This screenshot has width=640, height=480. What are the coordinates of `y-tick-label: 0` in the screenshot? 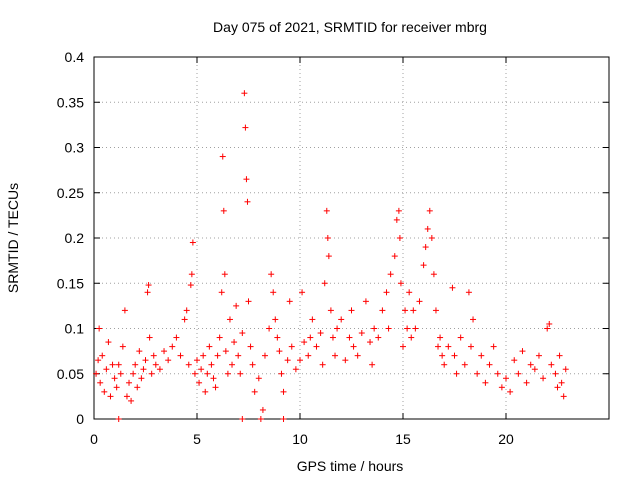 It's located at (80, 419).